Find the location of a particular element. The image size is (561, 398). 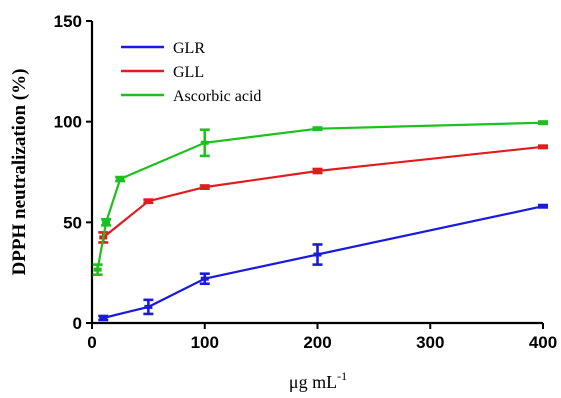

x-tick-label: 100 is located at coordinates (205, 342).